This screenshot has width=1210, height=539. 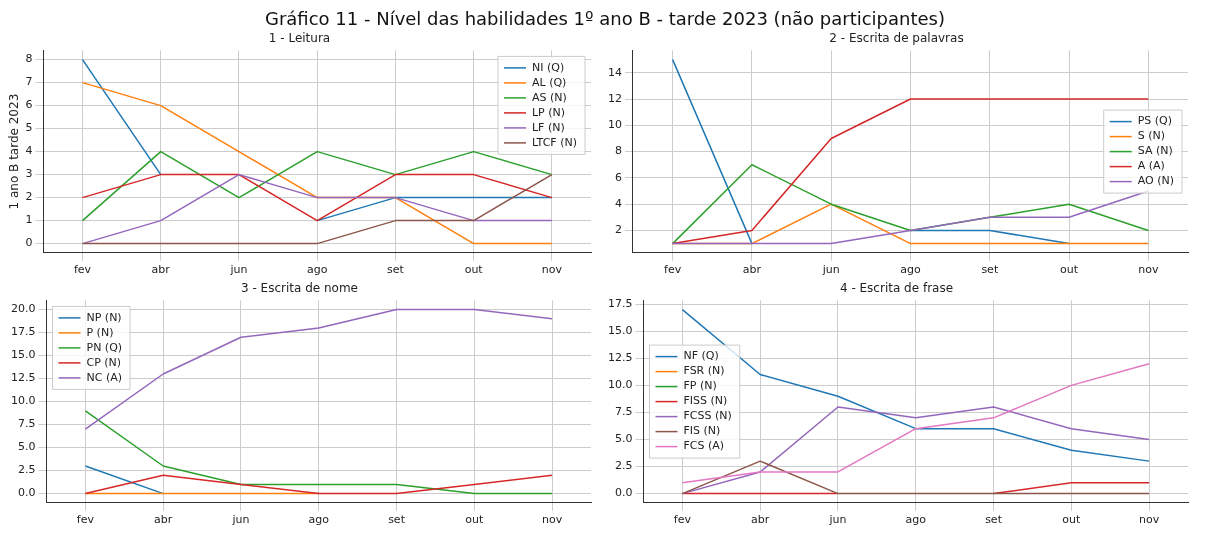 What do you see at coordinates (700, 386) in the screenshot?
I see `legend-label: FP (N)` at bounding box center [700, 386].